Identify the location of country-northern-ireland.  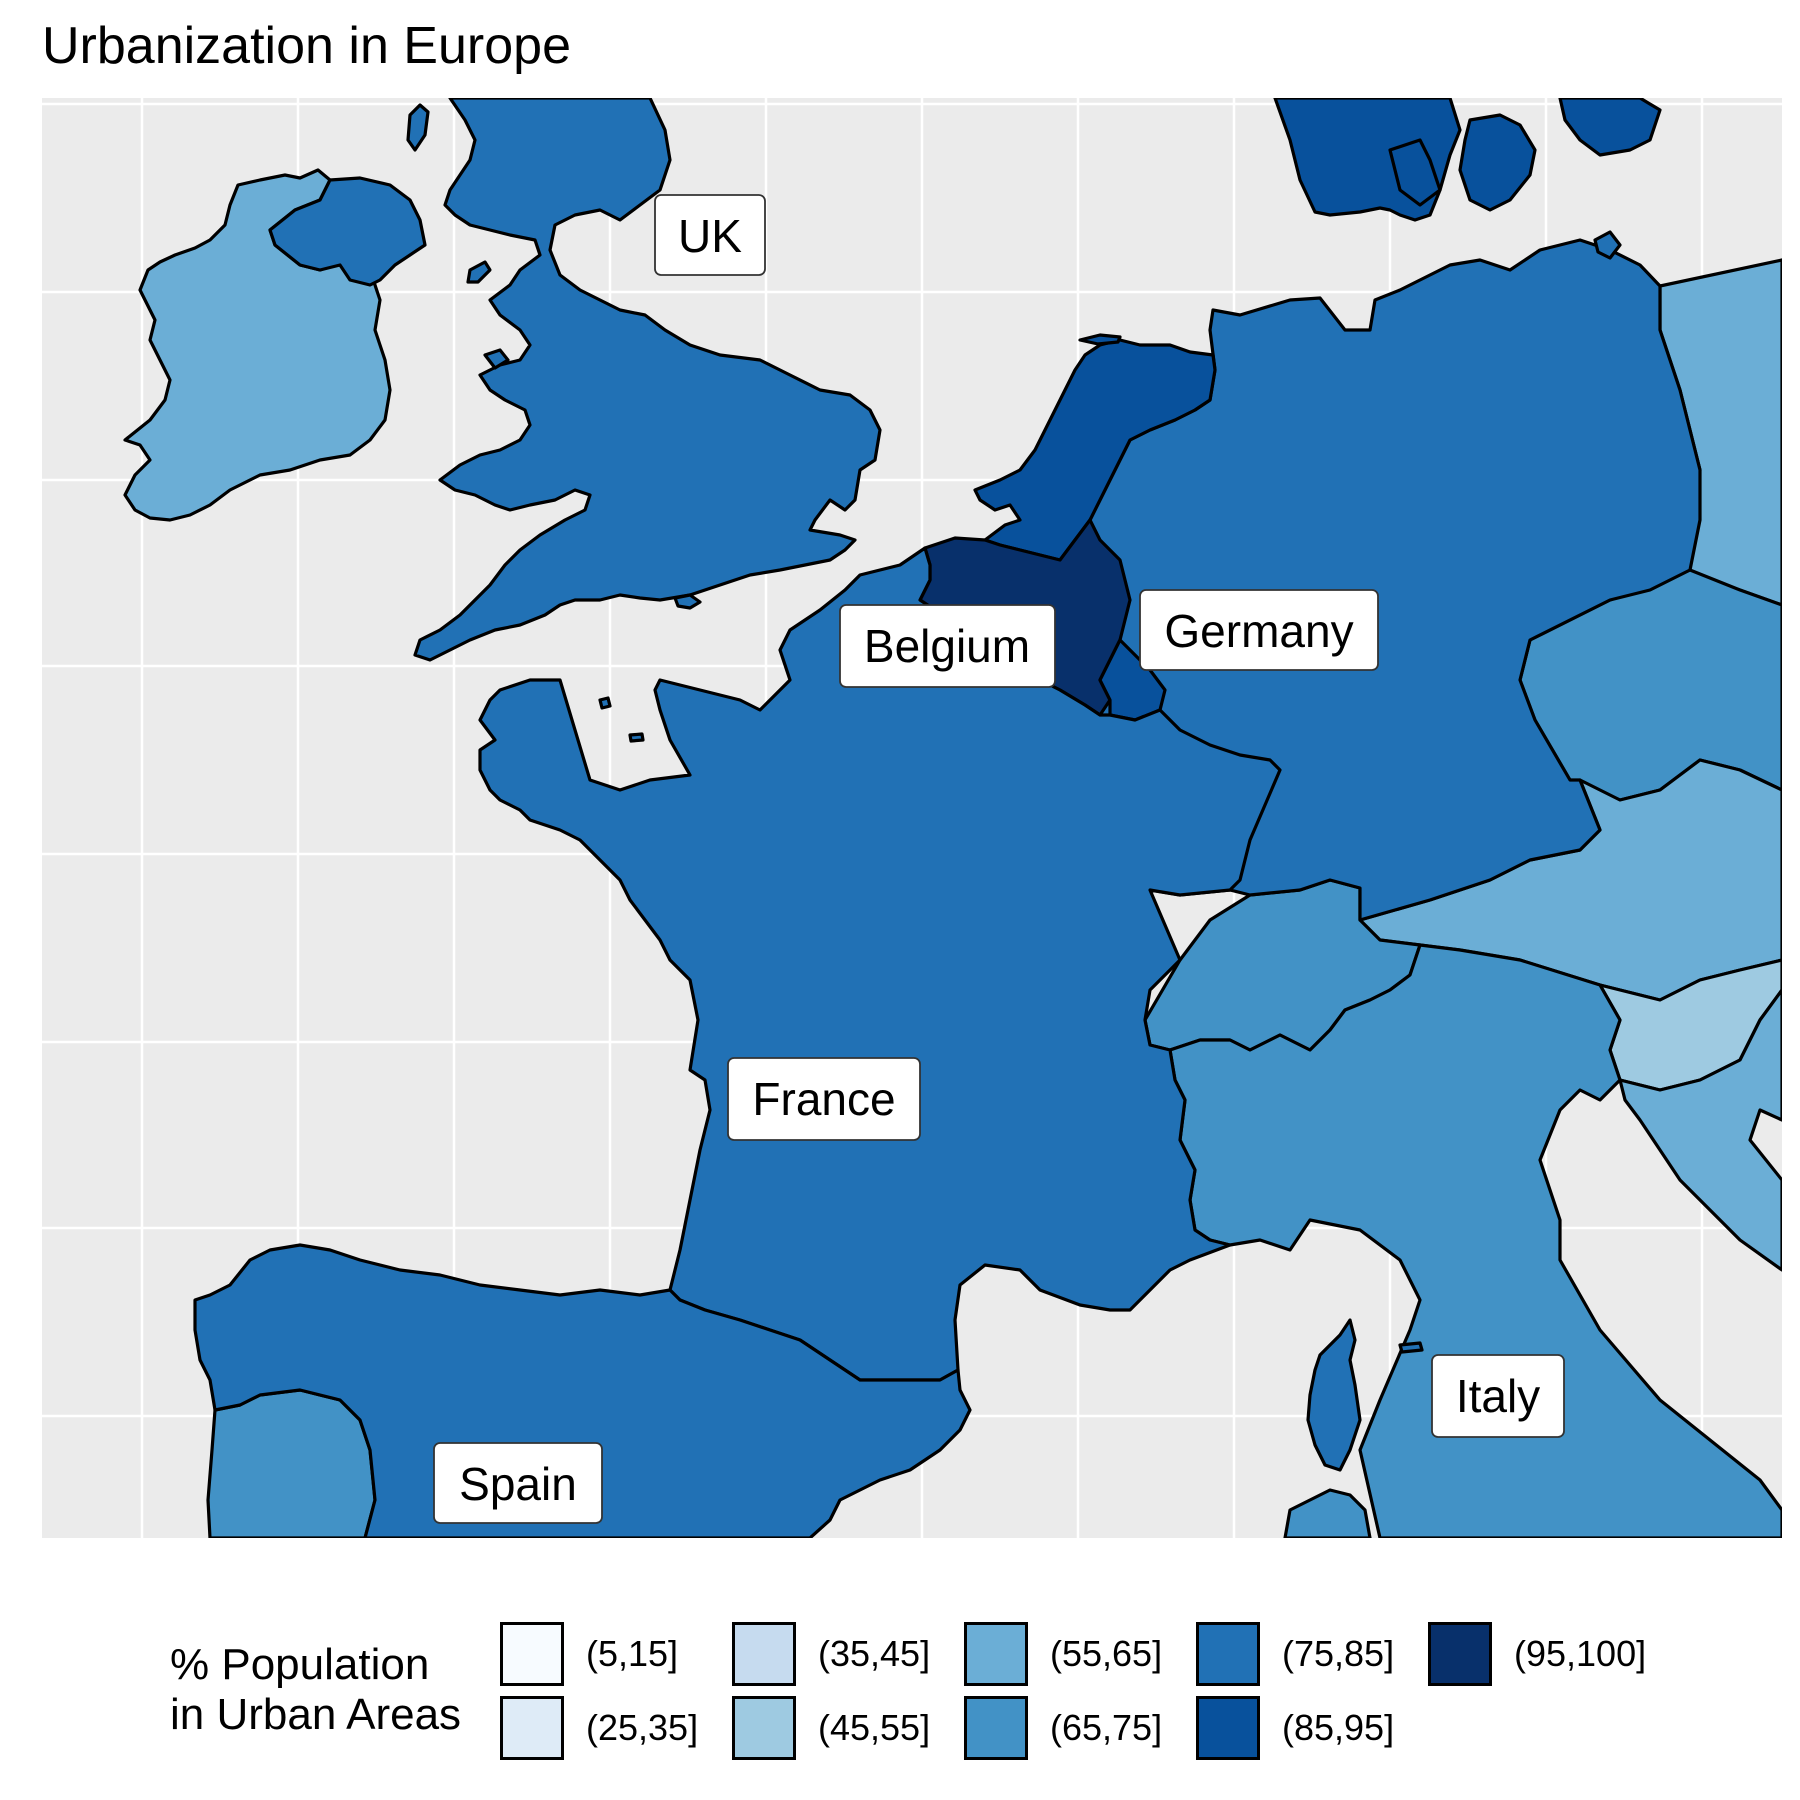
(347, 231).